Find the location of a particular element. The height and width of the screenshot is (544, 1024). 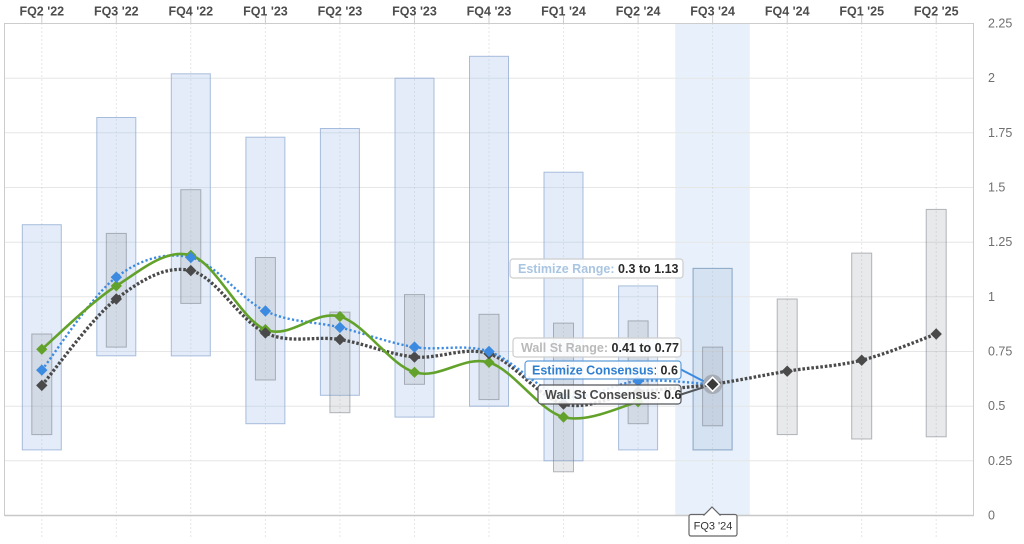

svg-text: Wall St Range: 0.41 to 0.77 is located at coordinates (600, 348).